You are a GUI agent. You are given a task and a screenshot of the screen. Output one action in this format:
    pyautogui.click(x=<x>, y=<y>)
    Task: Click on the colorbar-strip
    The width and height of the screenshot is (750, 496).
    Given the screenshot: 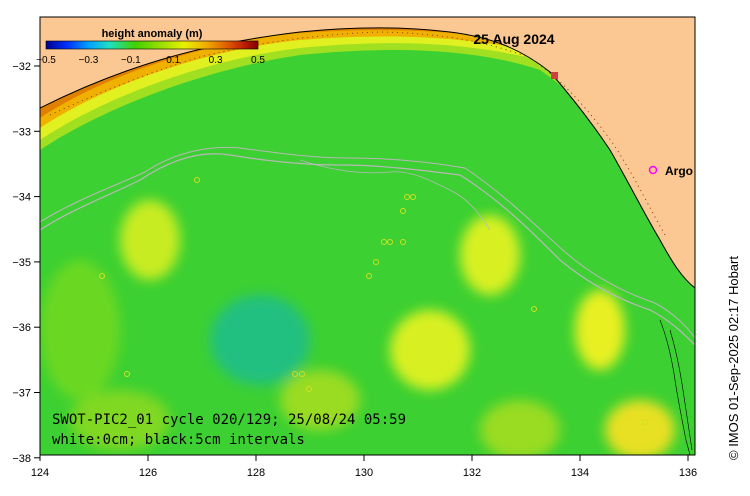 What is the action you would take?
    pyautogui.click(x=152, y=45)
    